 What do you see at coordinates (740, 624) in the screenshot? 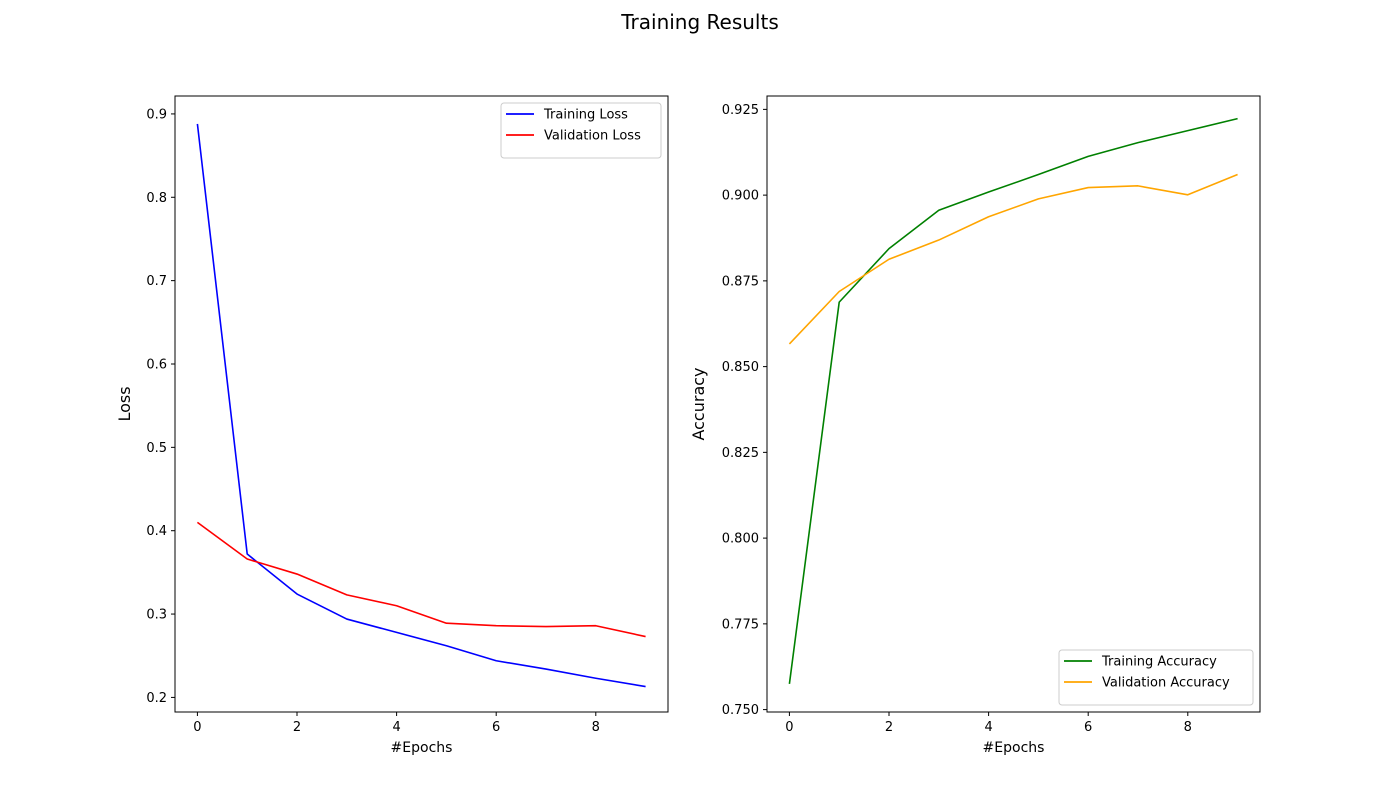
I see `y-tick-label: 0.775` at bounding box center [740, 624].